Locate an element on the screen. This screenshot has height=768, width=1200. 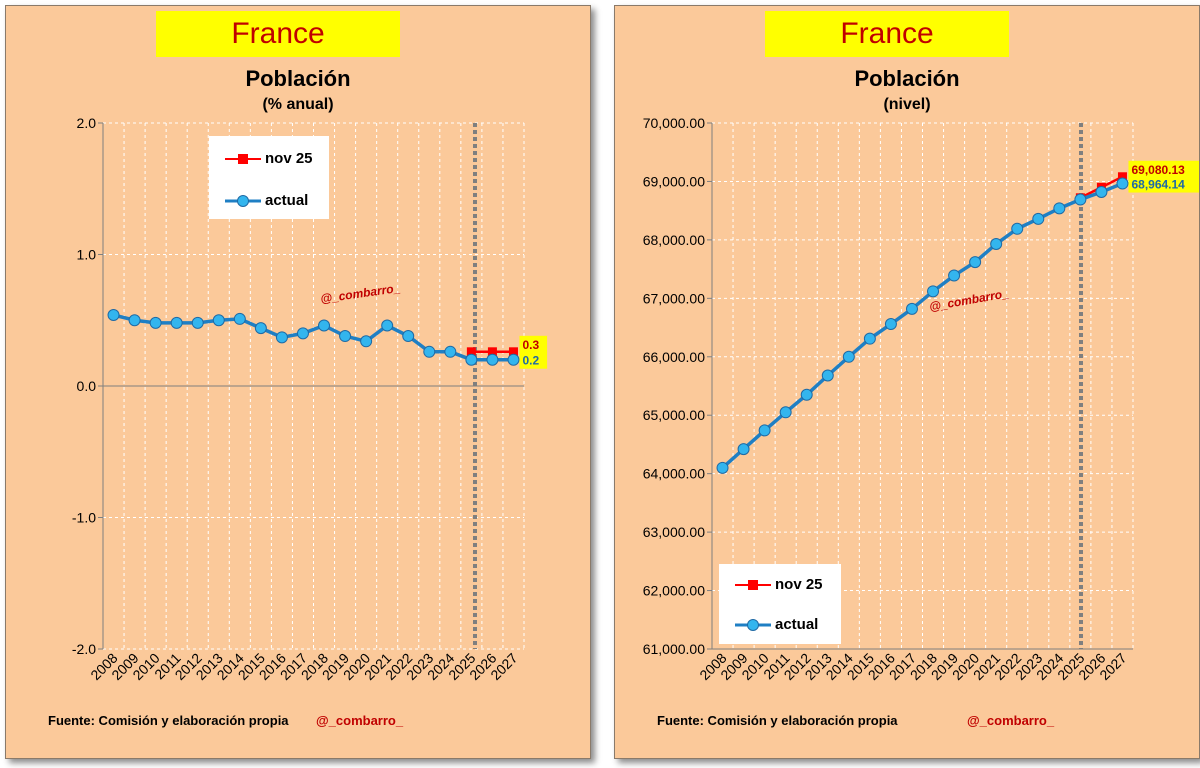
y-tick-label: 2.0 is located at coordinates (87, 123).